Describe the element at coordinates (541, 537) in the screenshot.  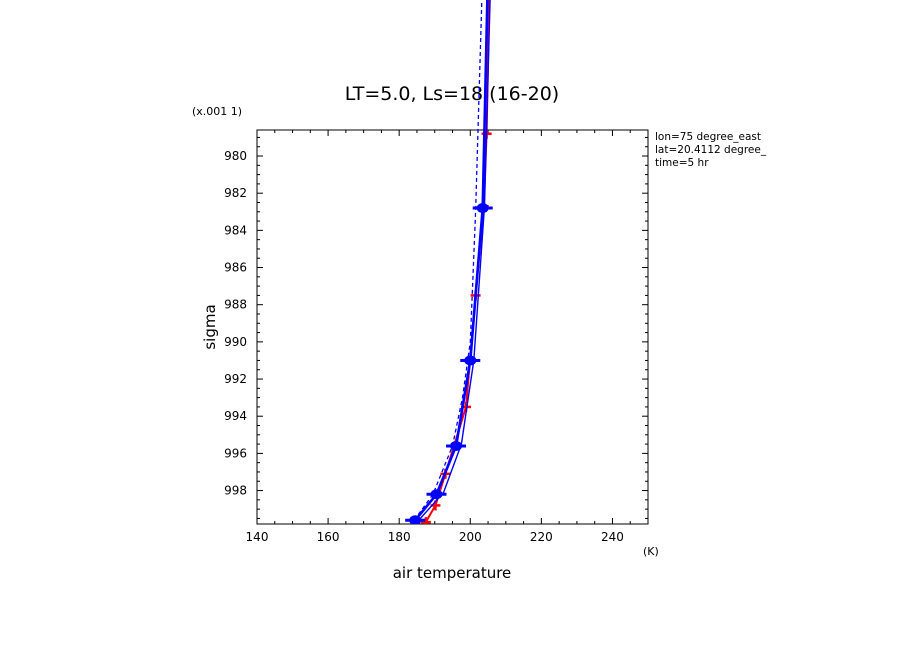
I see `x-tick-label: 220` at that location.